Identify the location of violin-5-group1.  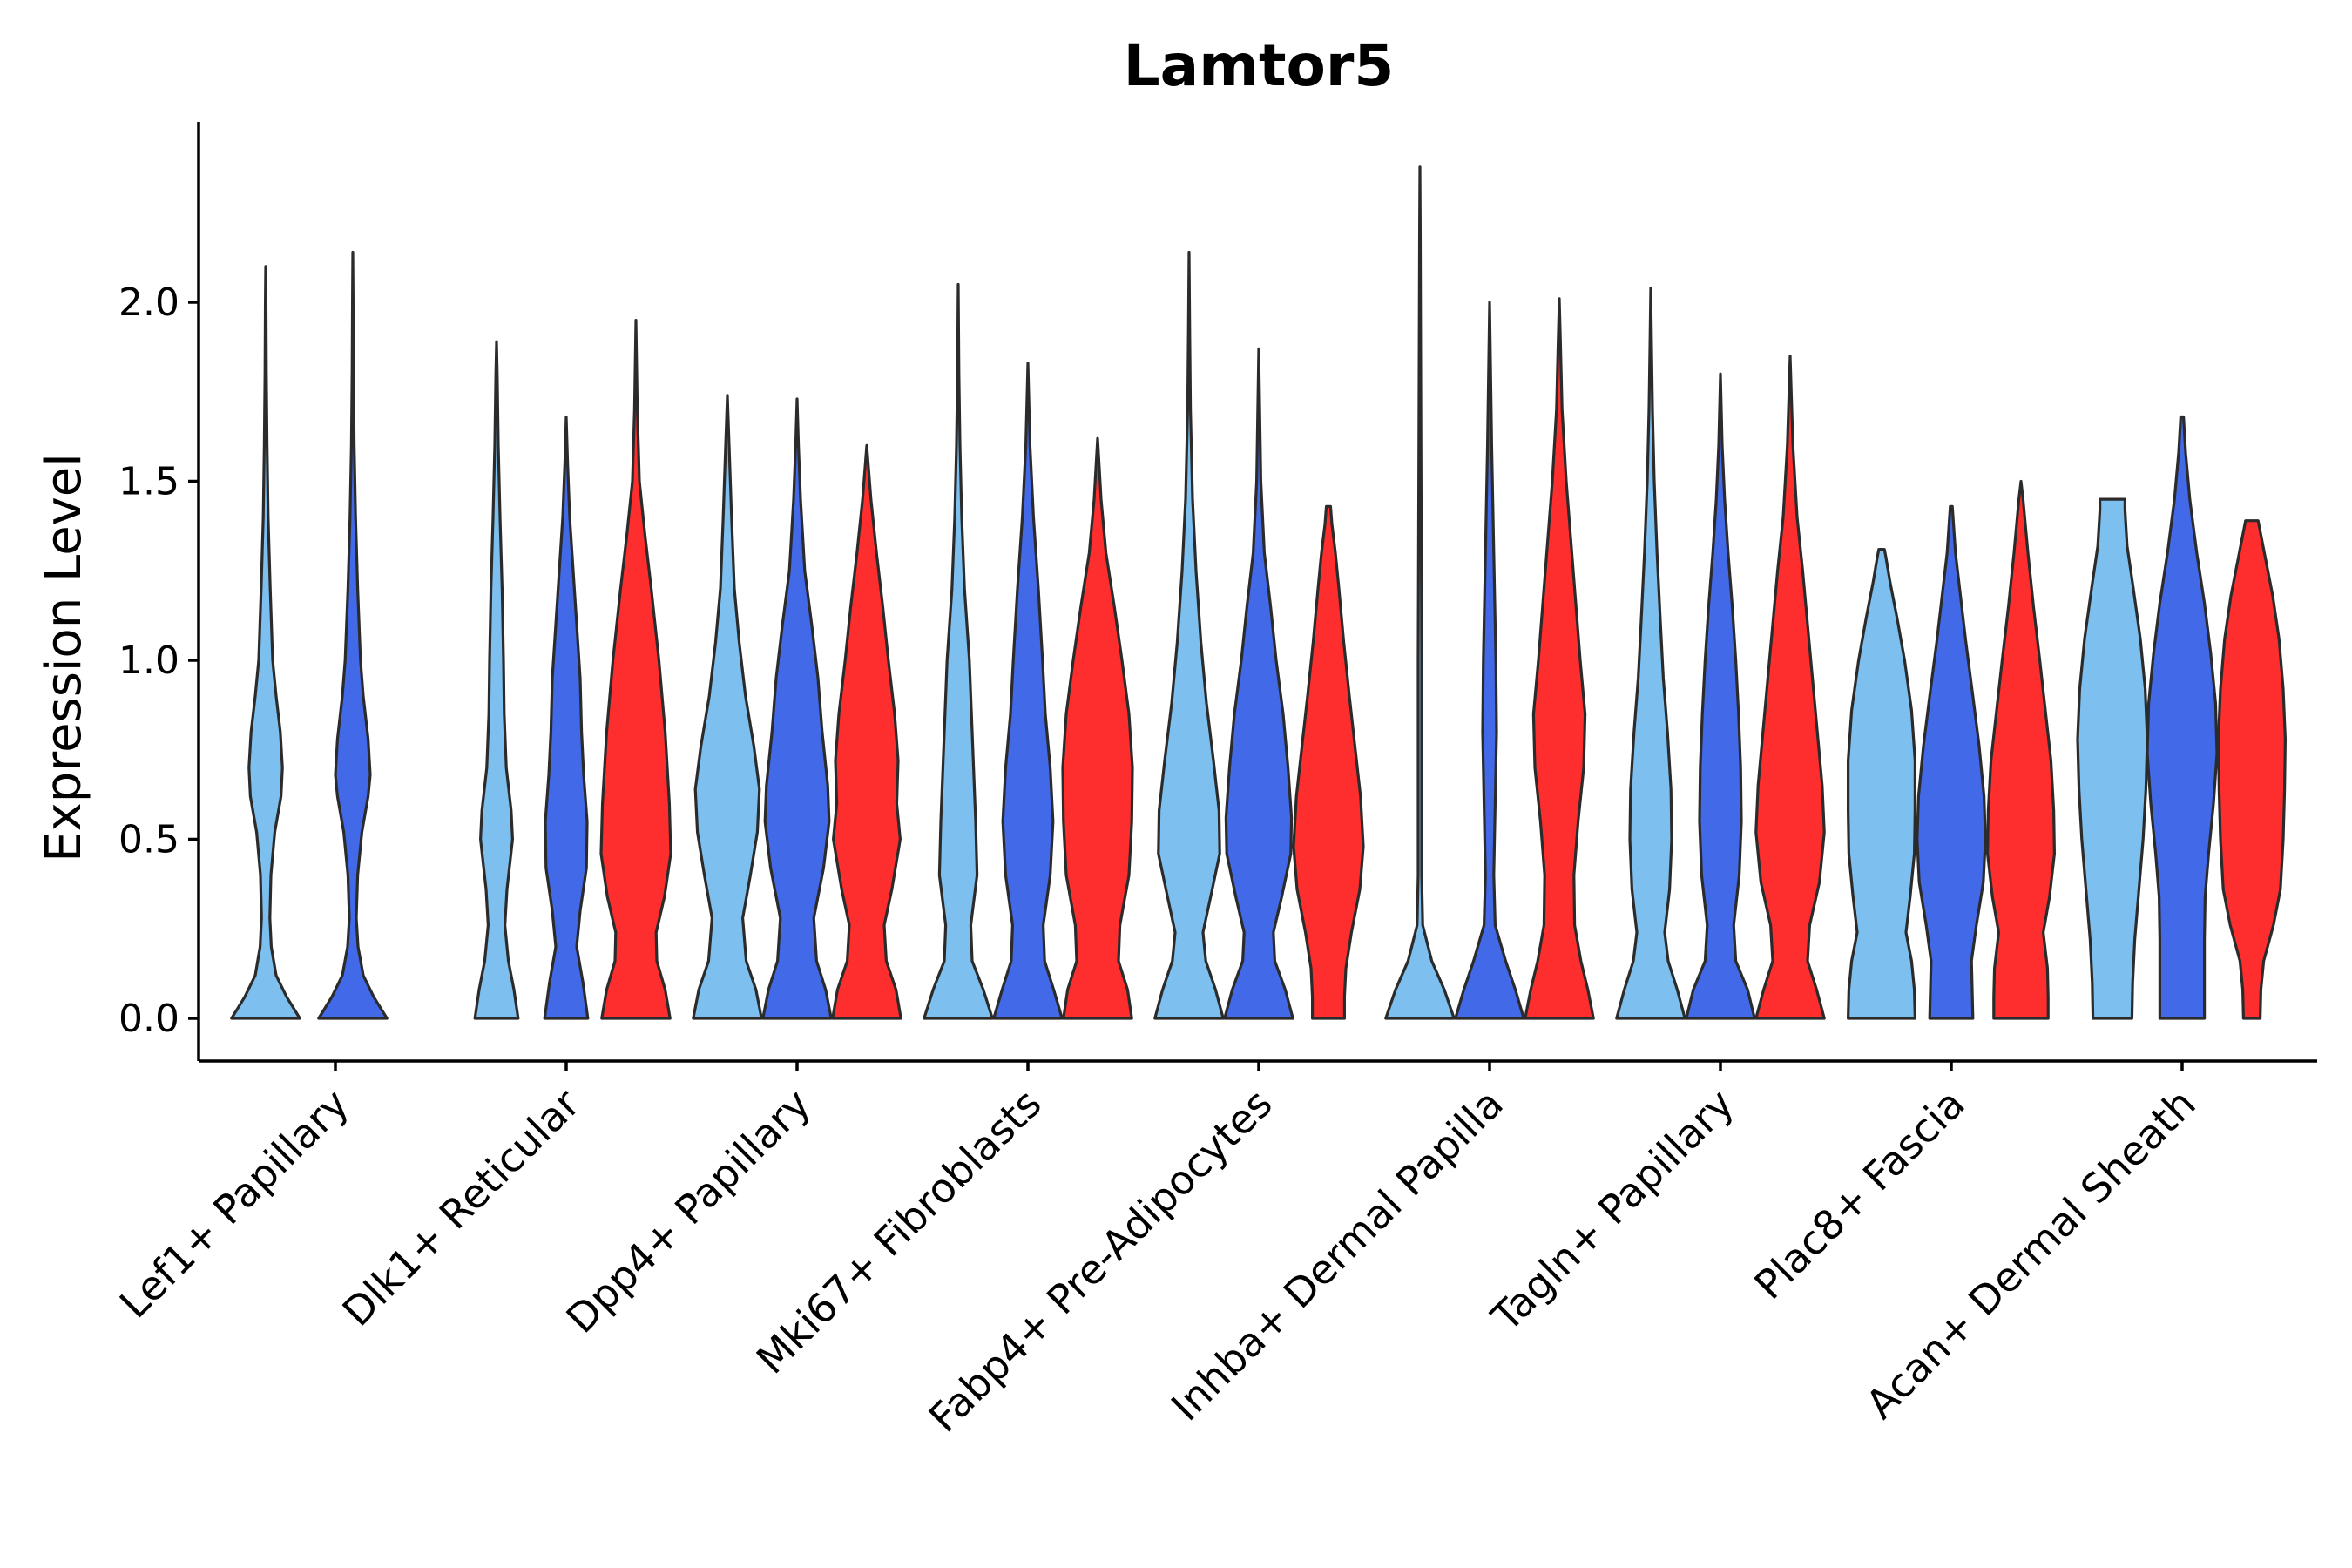
(1420, 592).